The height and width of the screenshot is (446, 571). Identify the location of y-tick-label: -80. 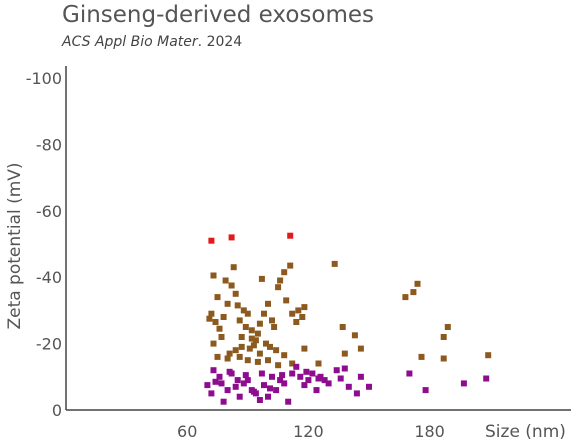
(49, 144).